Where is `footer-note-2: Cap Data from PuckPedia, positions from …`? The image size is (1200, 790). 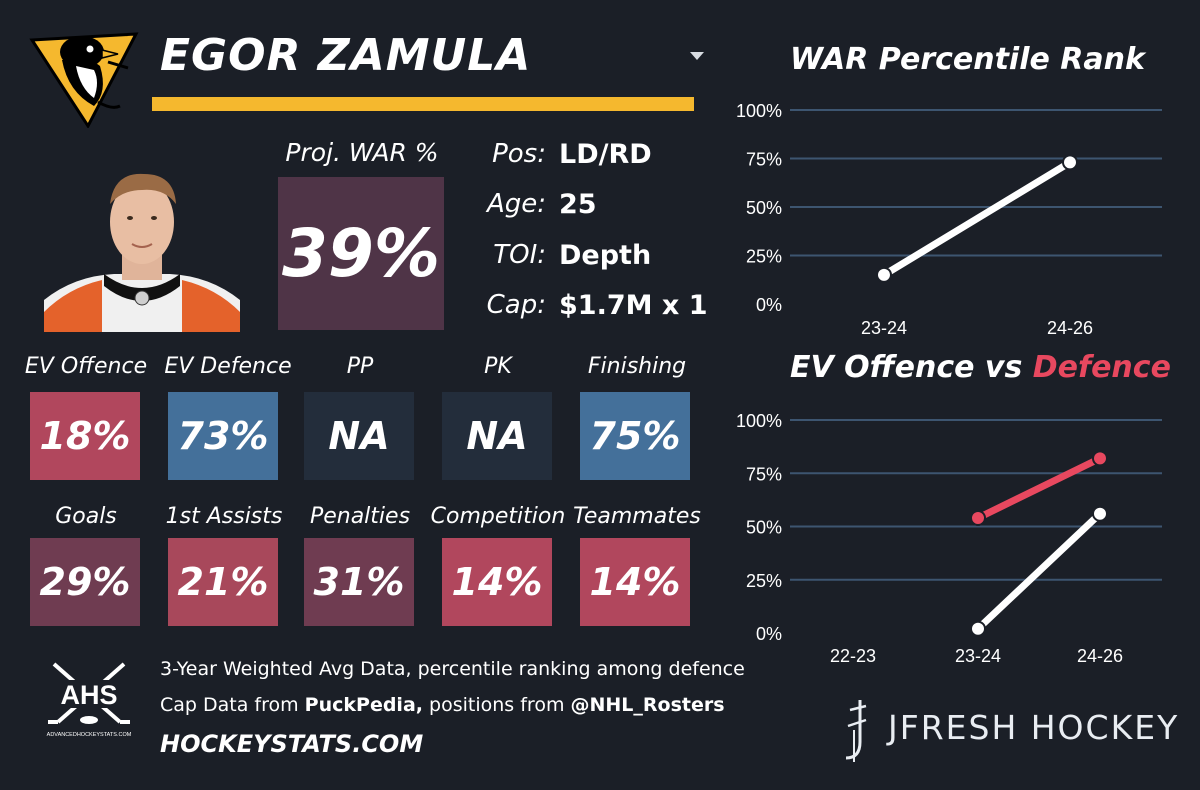 footer-note-2: Cap Data from PuckPedia, positions from … is located at coordinates (442, 705).